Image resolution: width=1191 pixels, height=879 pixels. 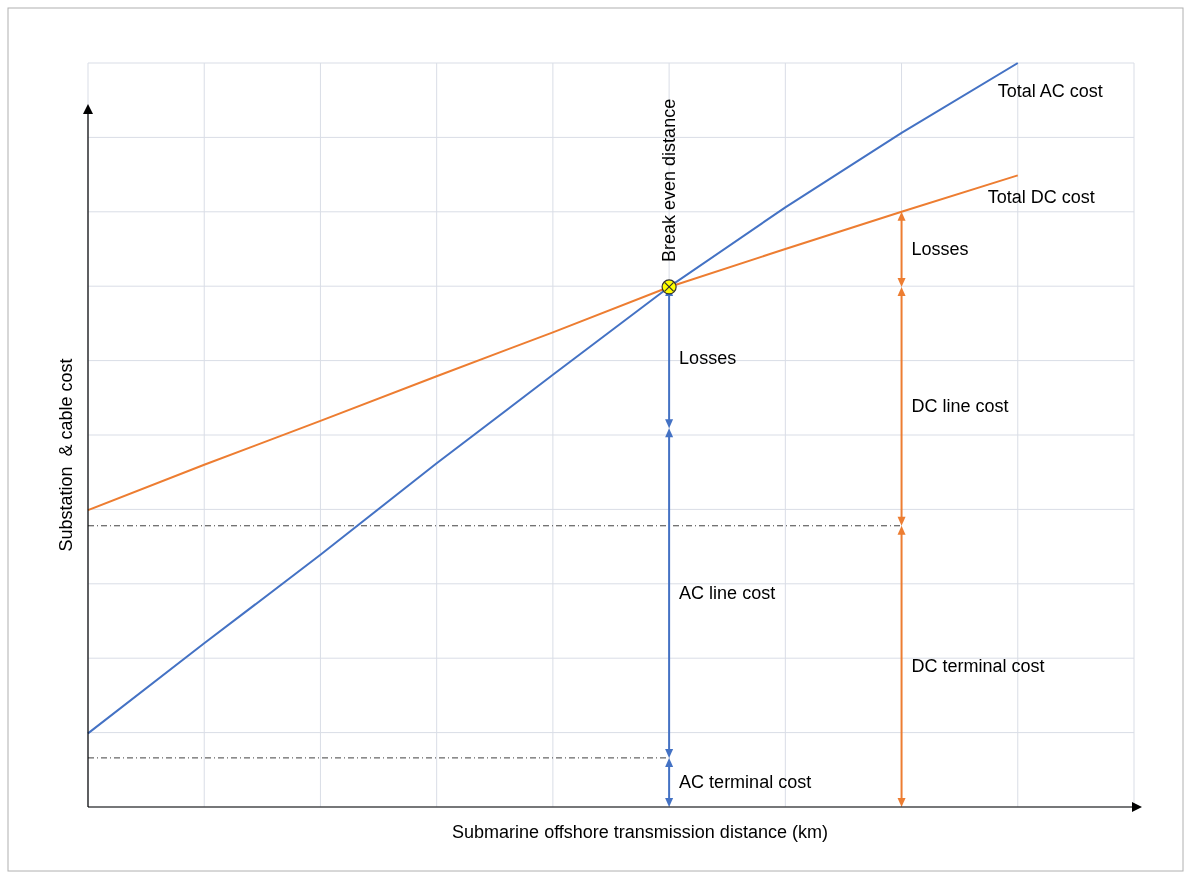 I want to click on annotation: AC terminal cost, so click(x=745, y=782).